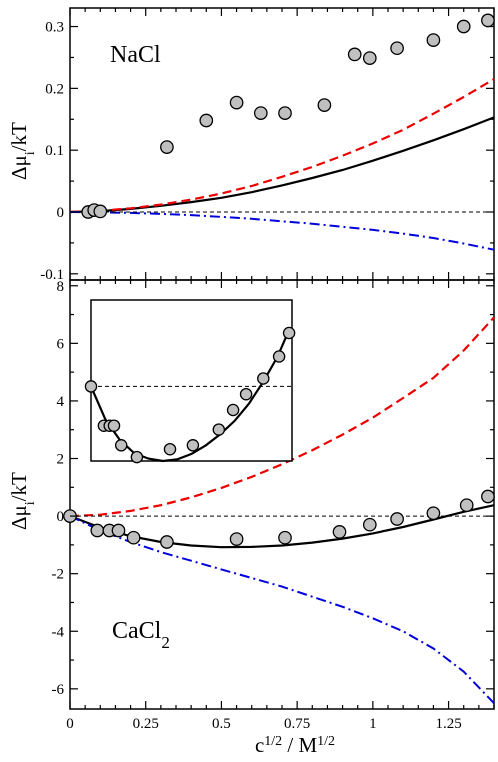  I want to click on cacl2-inset, so click(190, 381).